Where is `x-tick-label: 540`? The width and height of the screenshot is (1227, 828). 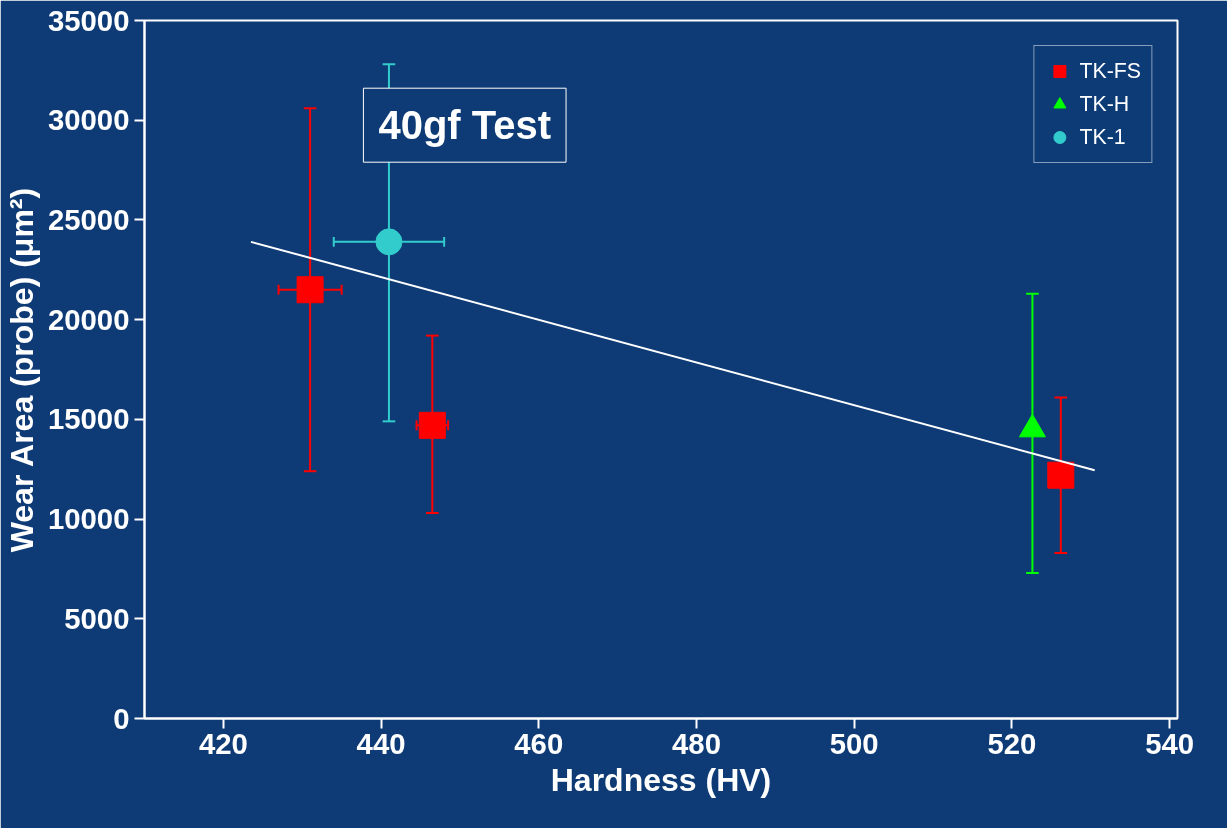
x-tick-label: 540 is located at coordinates (1170, 743).